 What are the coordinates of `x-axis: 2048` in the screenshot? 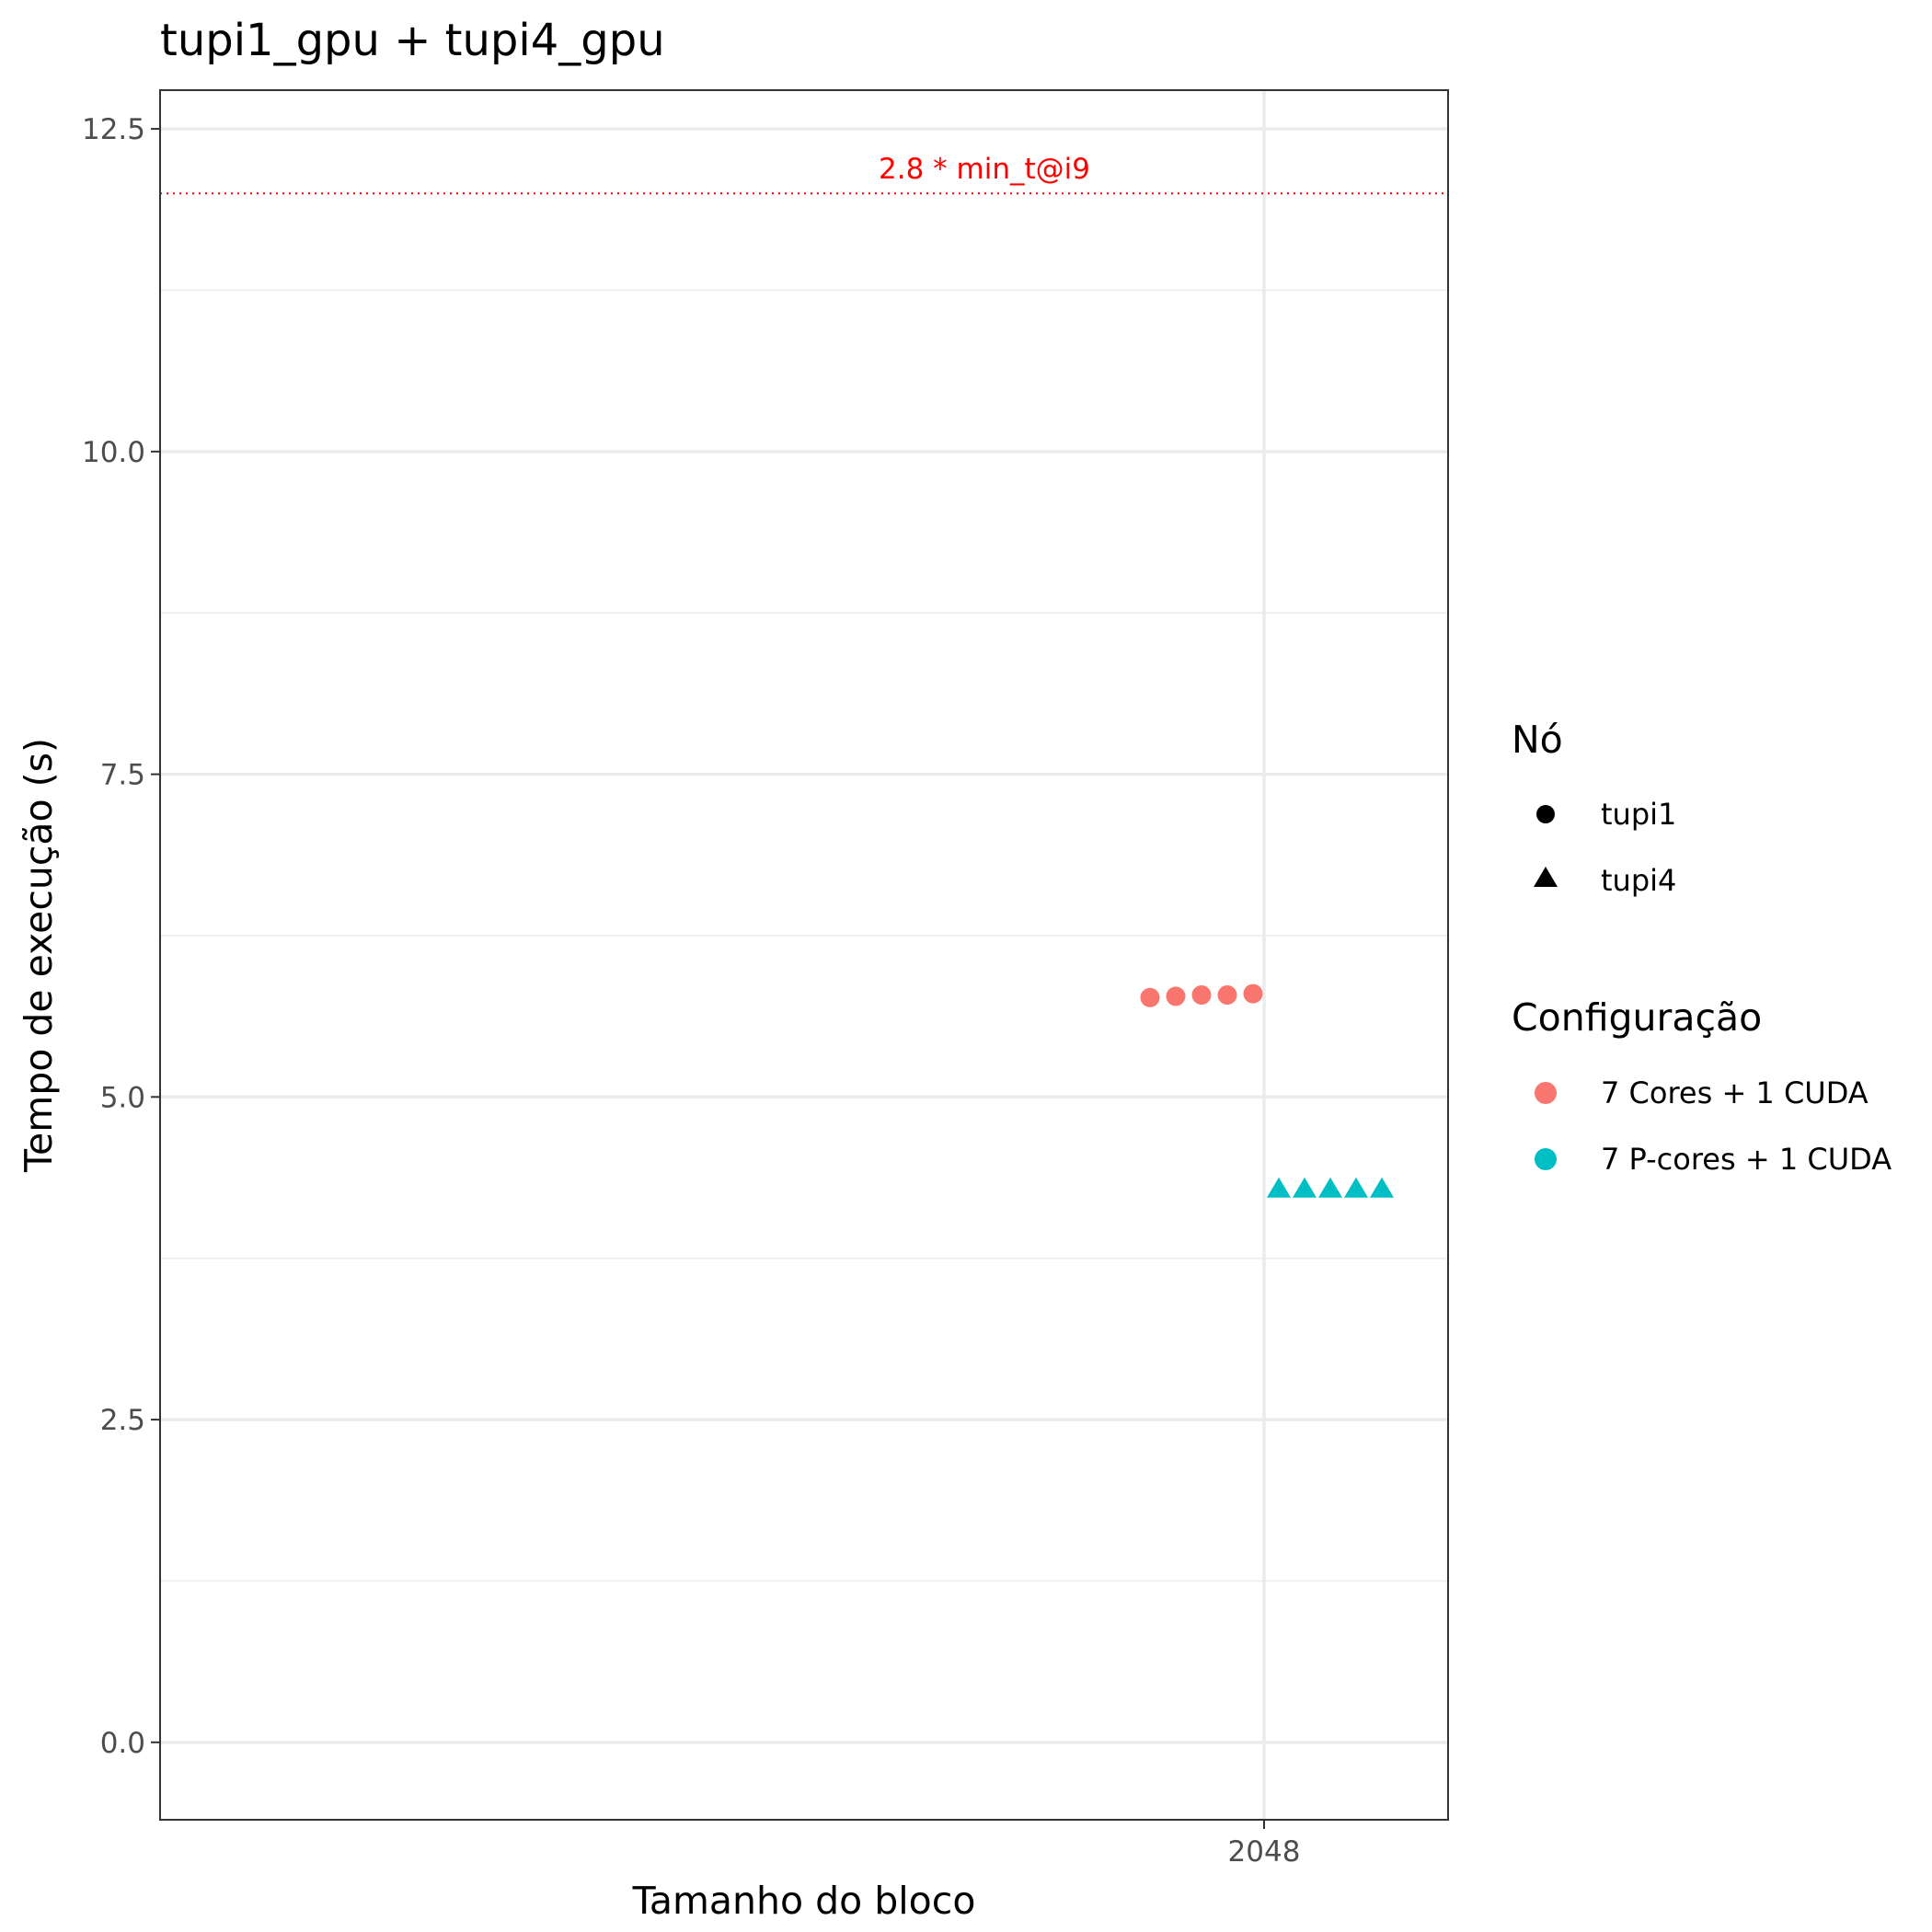 It's located at (1264, 1844).